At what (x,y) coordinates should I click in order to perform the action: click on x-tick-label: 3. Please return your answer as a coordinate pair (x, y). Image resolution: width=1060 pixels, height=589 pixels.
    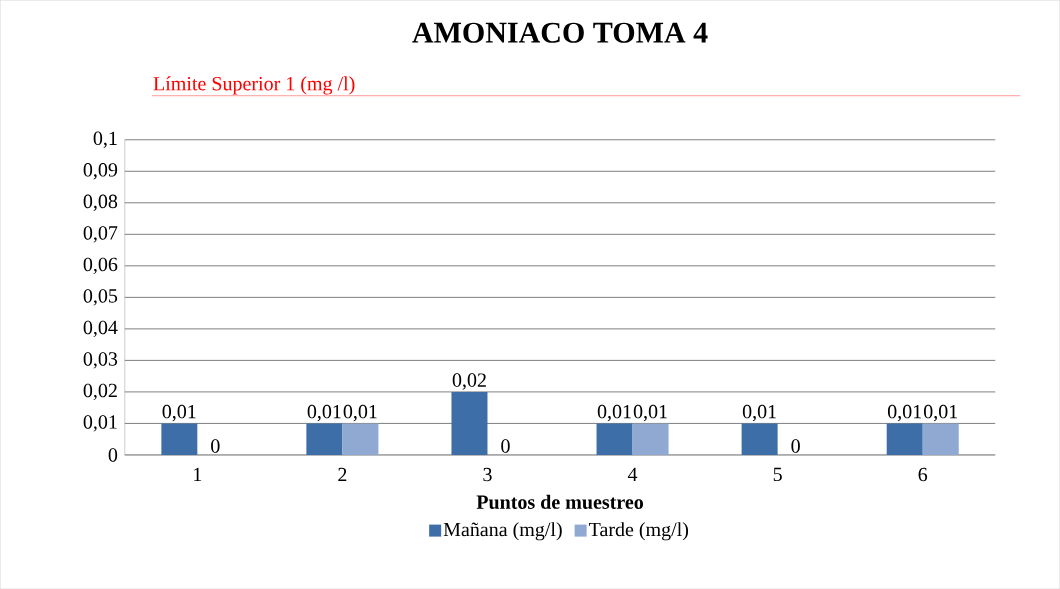
    Looking at the image, I should click on (487, 474).